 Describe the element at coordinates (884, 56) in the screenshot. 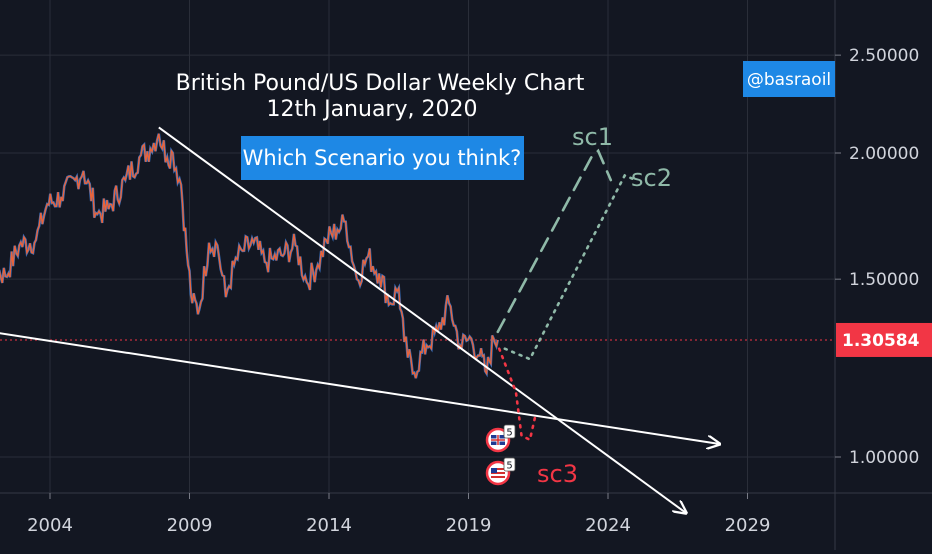

I see `y-tick-label: 2.50000` at that location.